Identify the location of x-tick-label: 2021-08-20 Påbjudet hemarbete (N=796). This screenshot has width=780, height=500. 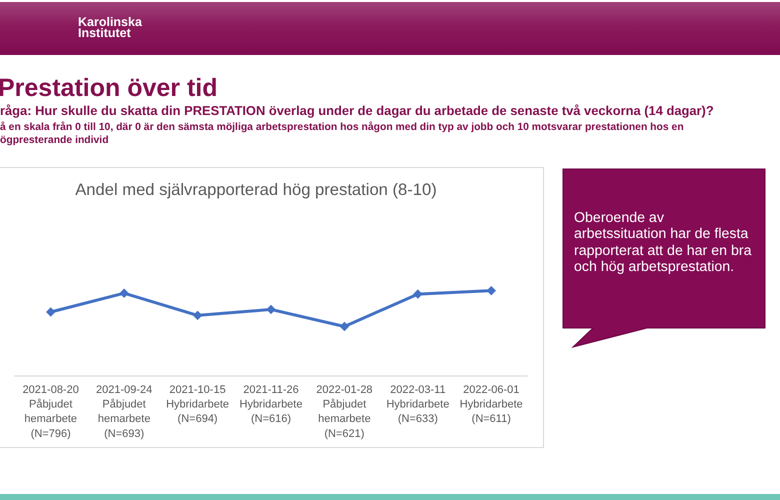
(50, 412).